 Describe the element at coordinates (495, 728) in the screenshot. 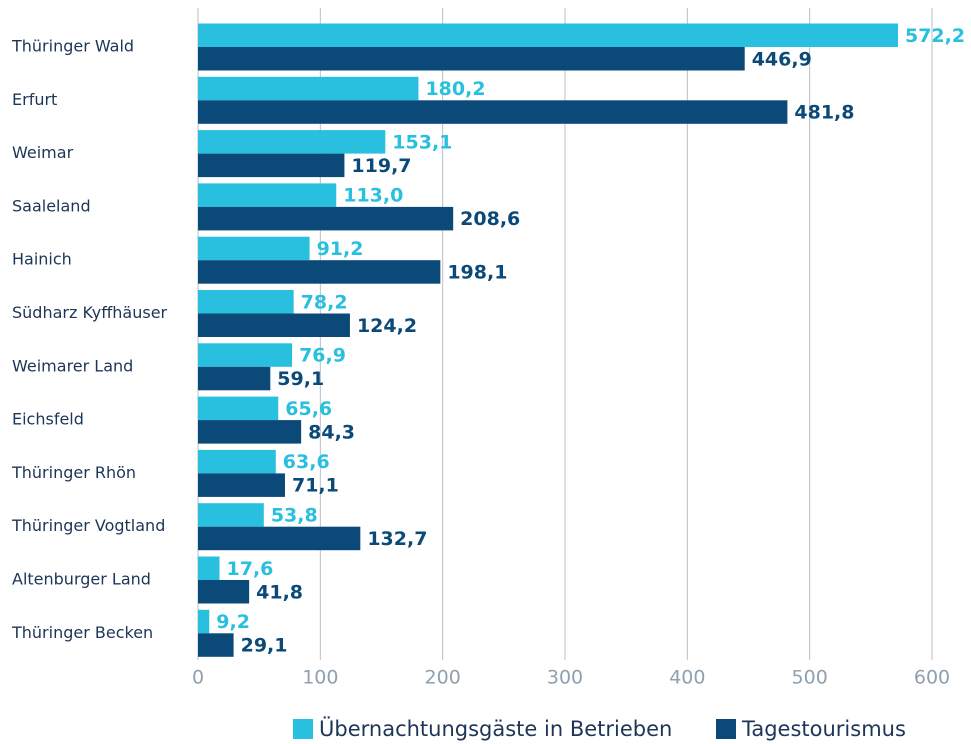

I see `legend-label: Übernachtungsgäste in Betrieben` at that location.